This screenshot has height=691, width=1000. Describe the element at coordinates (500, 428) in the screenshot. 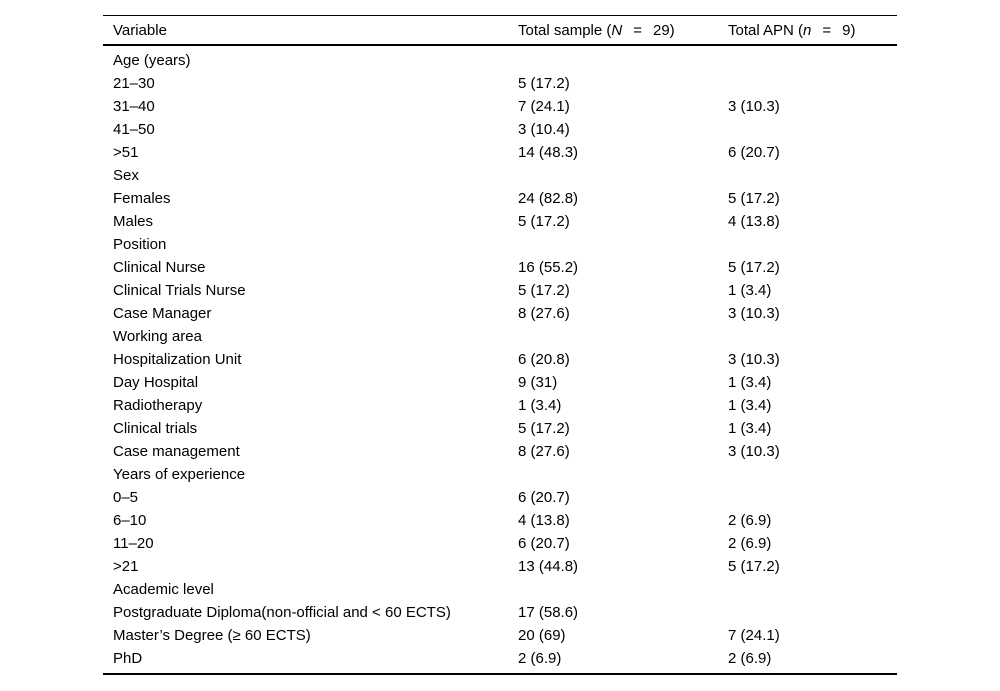

I see `table-row: Clinical trials 5 (17.2) 1 (3.4)` at that location.